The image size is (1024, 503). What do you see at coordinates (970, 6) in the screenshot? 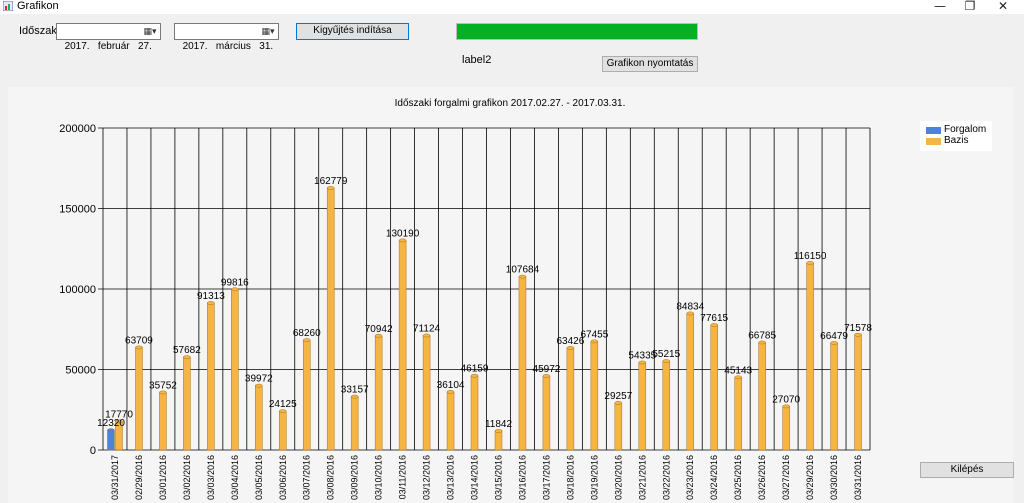
I see `restore-button: ❐` at bounding box center [970, 6].